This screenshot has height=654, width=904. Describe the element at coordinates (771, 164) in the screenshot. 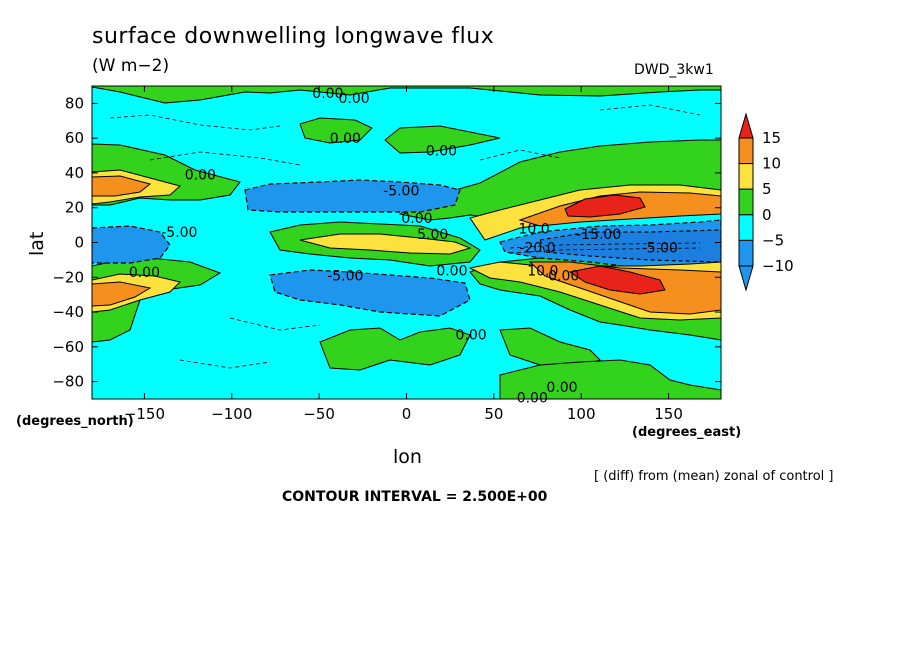

I see `colorbar-tick-label: 10` at that location.